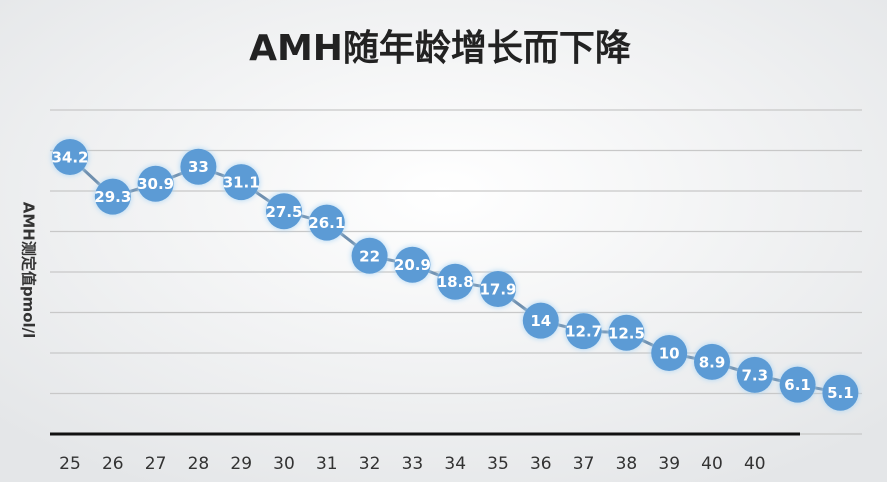 Image resolution: width=887 pixels, height=482 pixels. I want to click on data-label: 8.9, so click(712, 362).